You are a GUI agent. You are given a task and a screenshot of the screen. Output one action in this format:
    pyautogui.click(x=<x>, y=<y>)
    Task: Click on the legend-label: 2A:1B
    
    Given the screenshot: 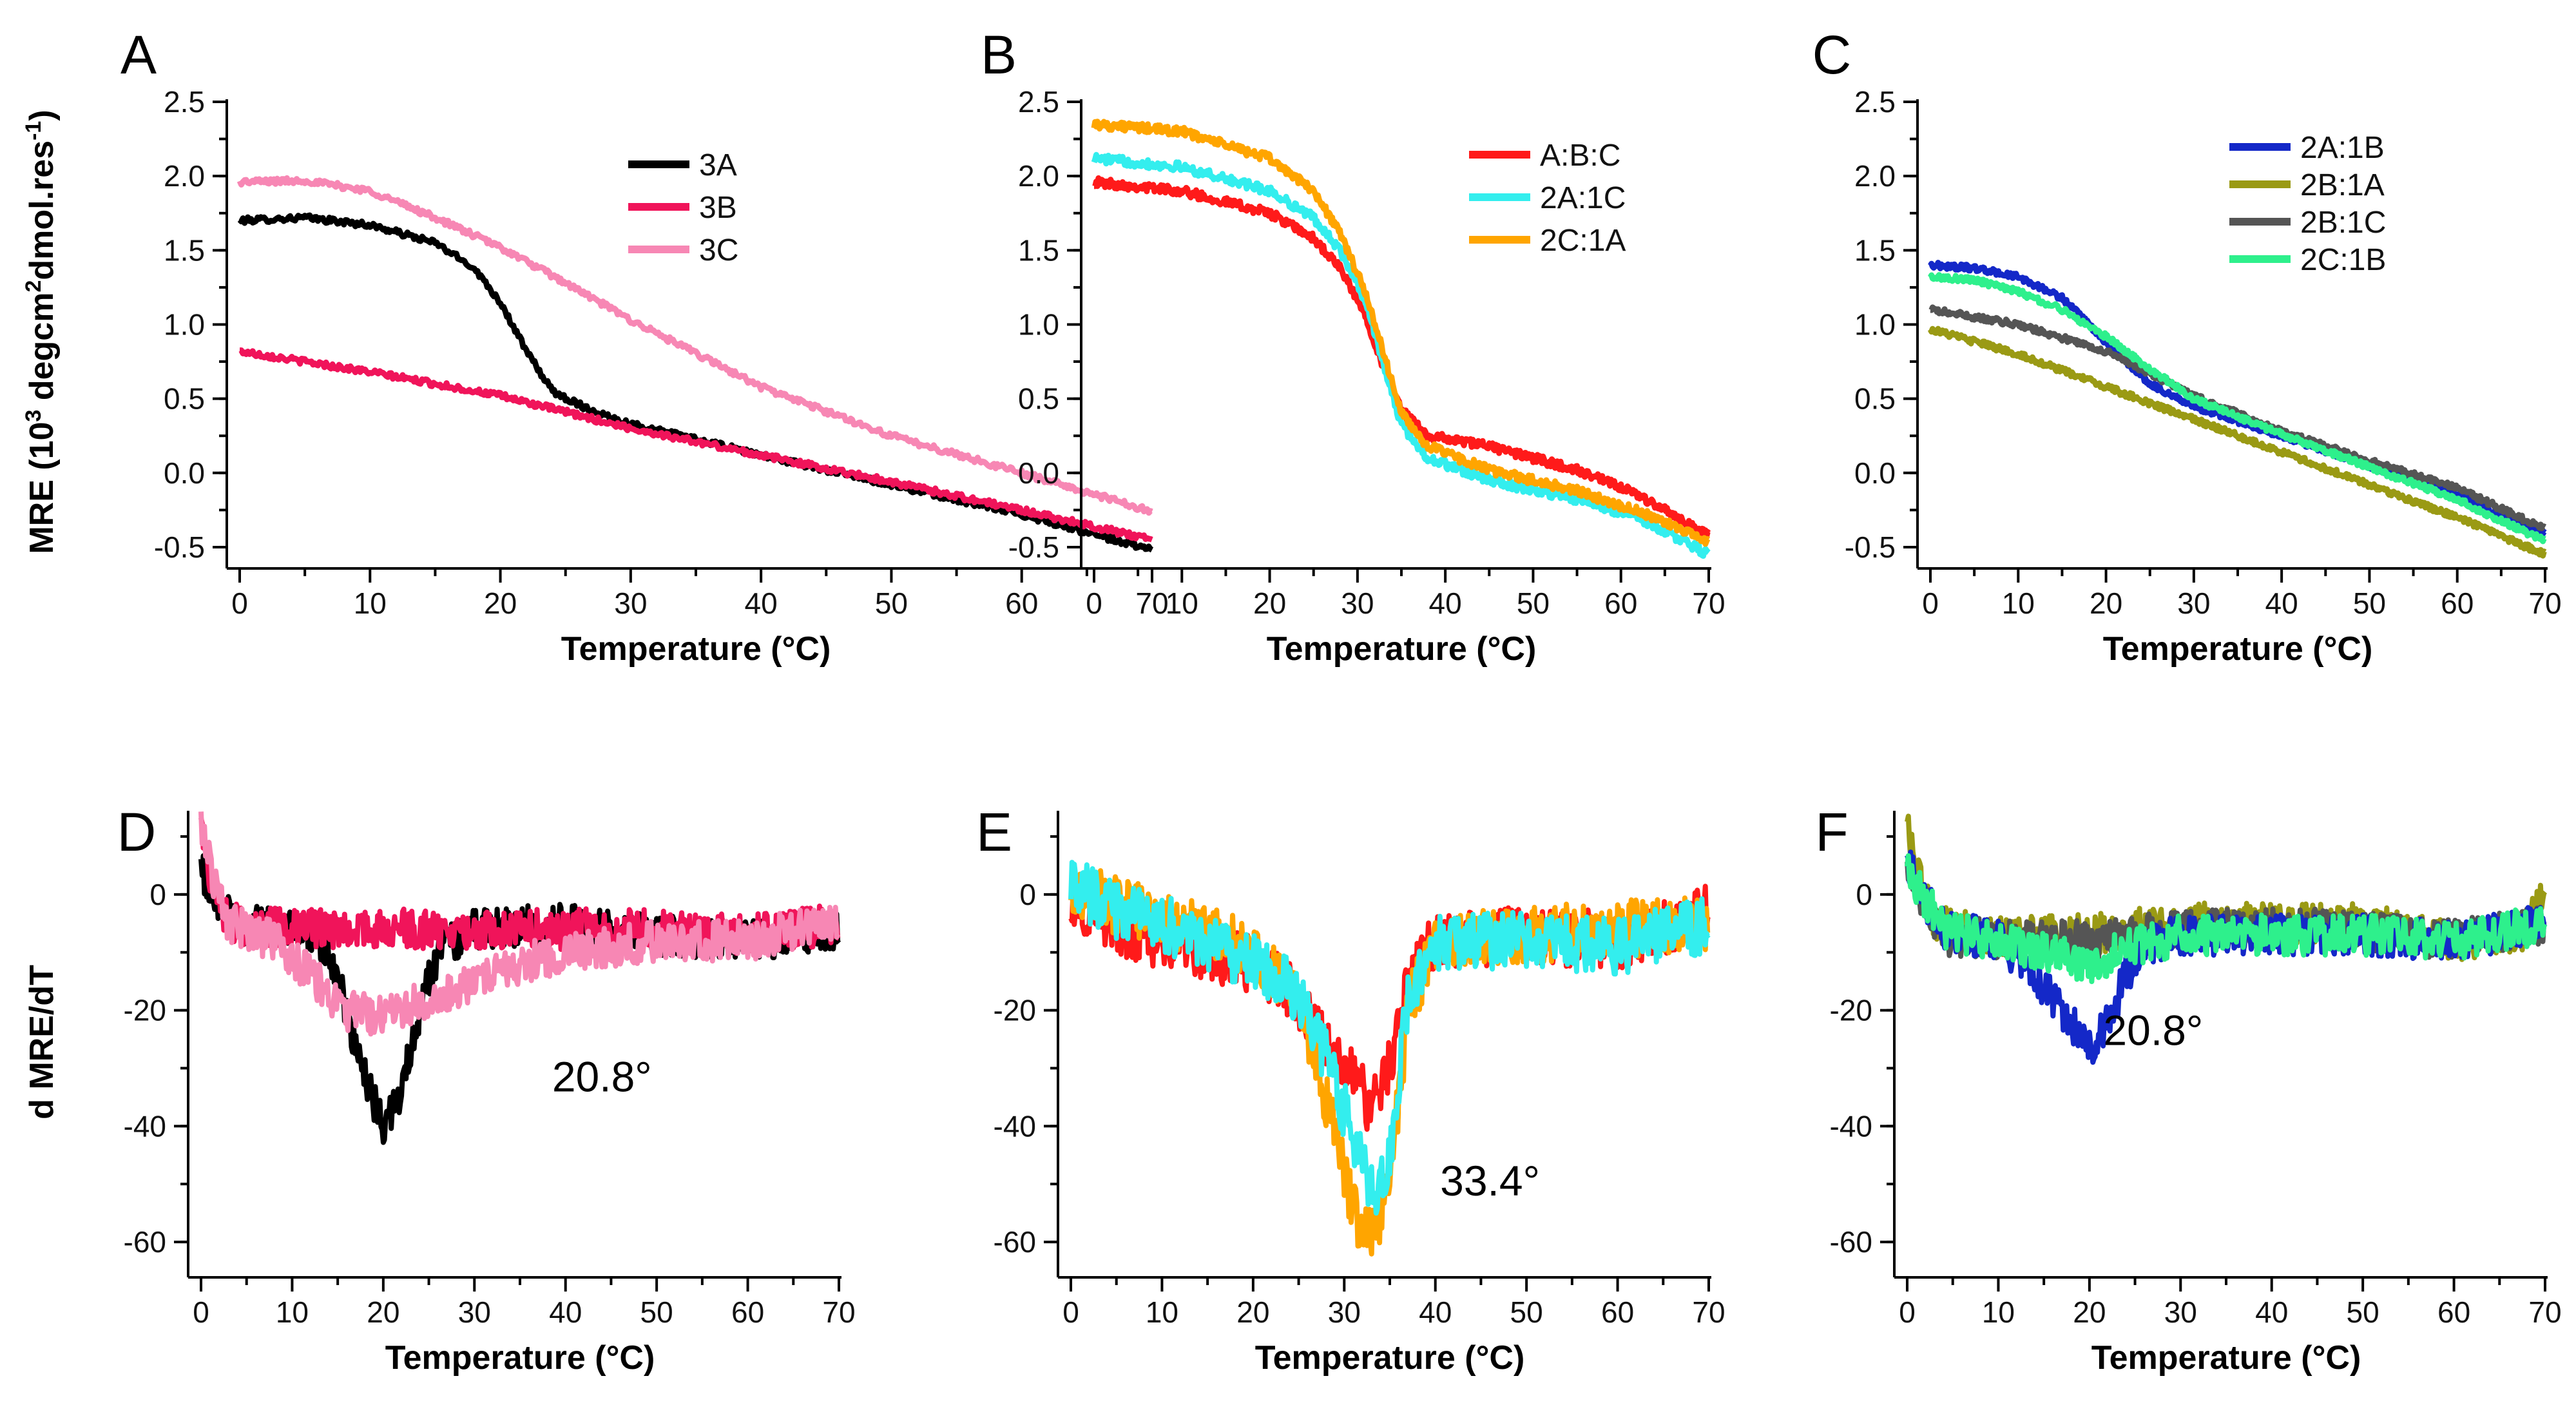 What is the action you would take?
    pyautogui.click(x=2343, y=148)
    